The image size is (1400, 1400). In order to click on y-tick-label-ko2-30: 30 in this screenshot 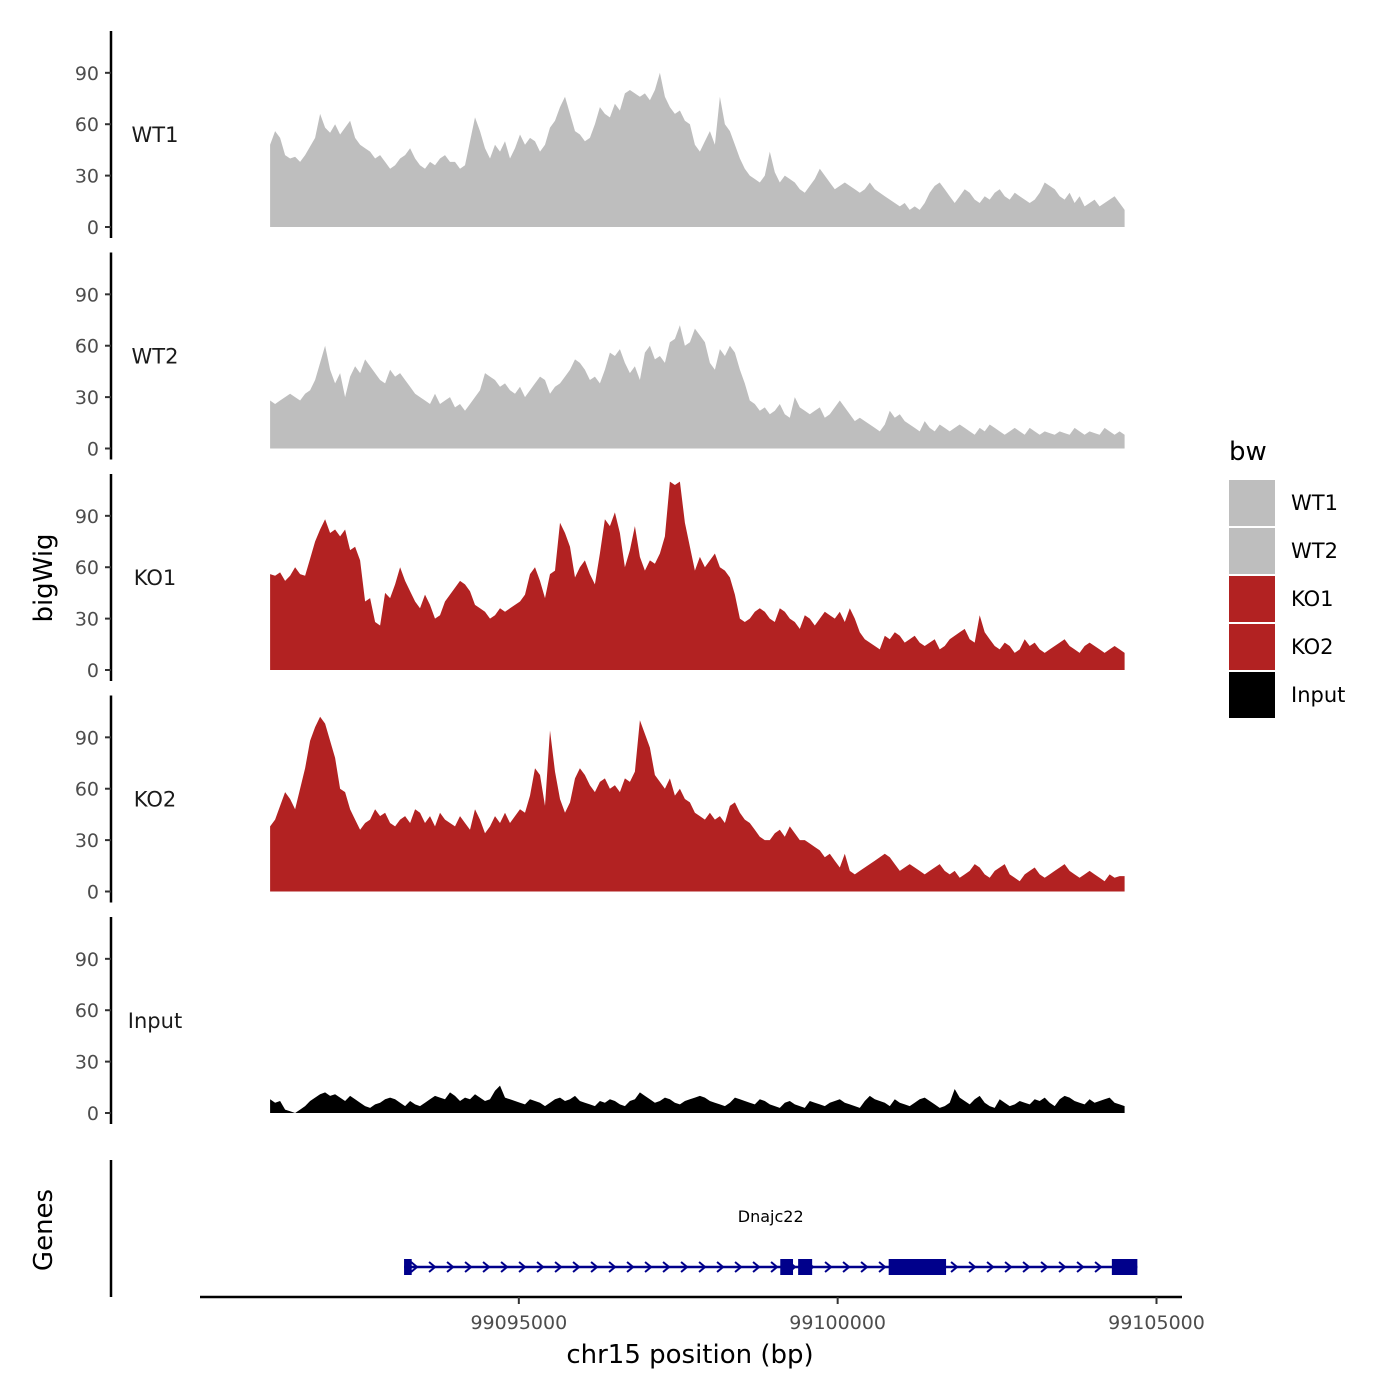, I will do `click(87, 841)`.